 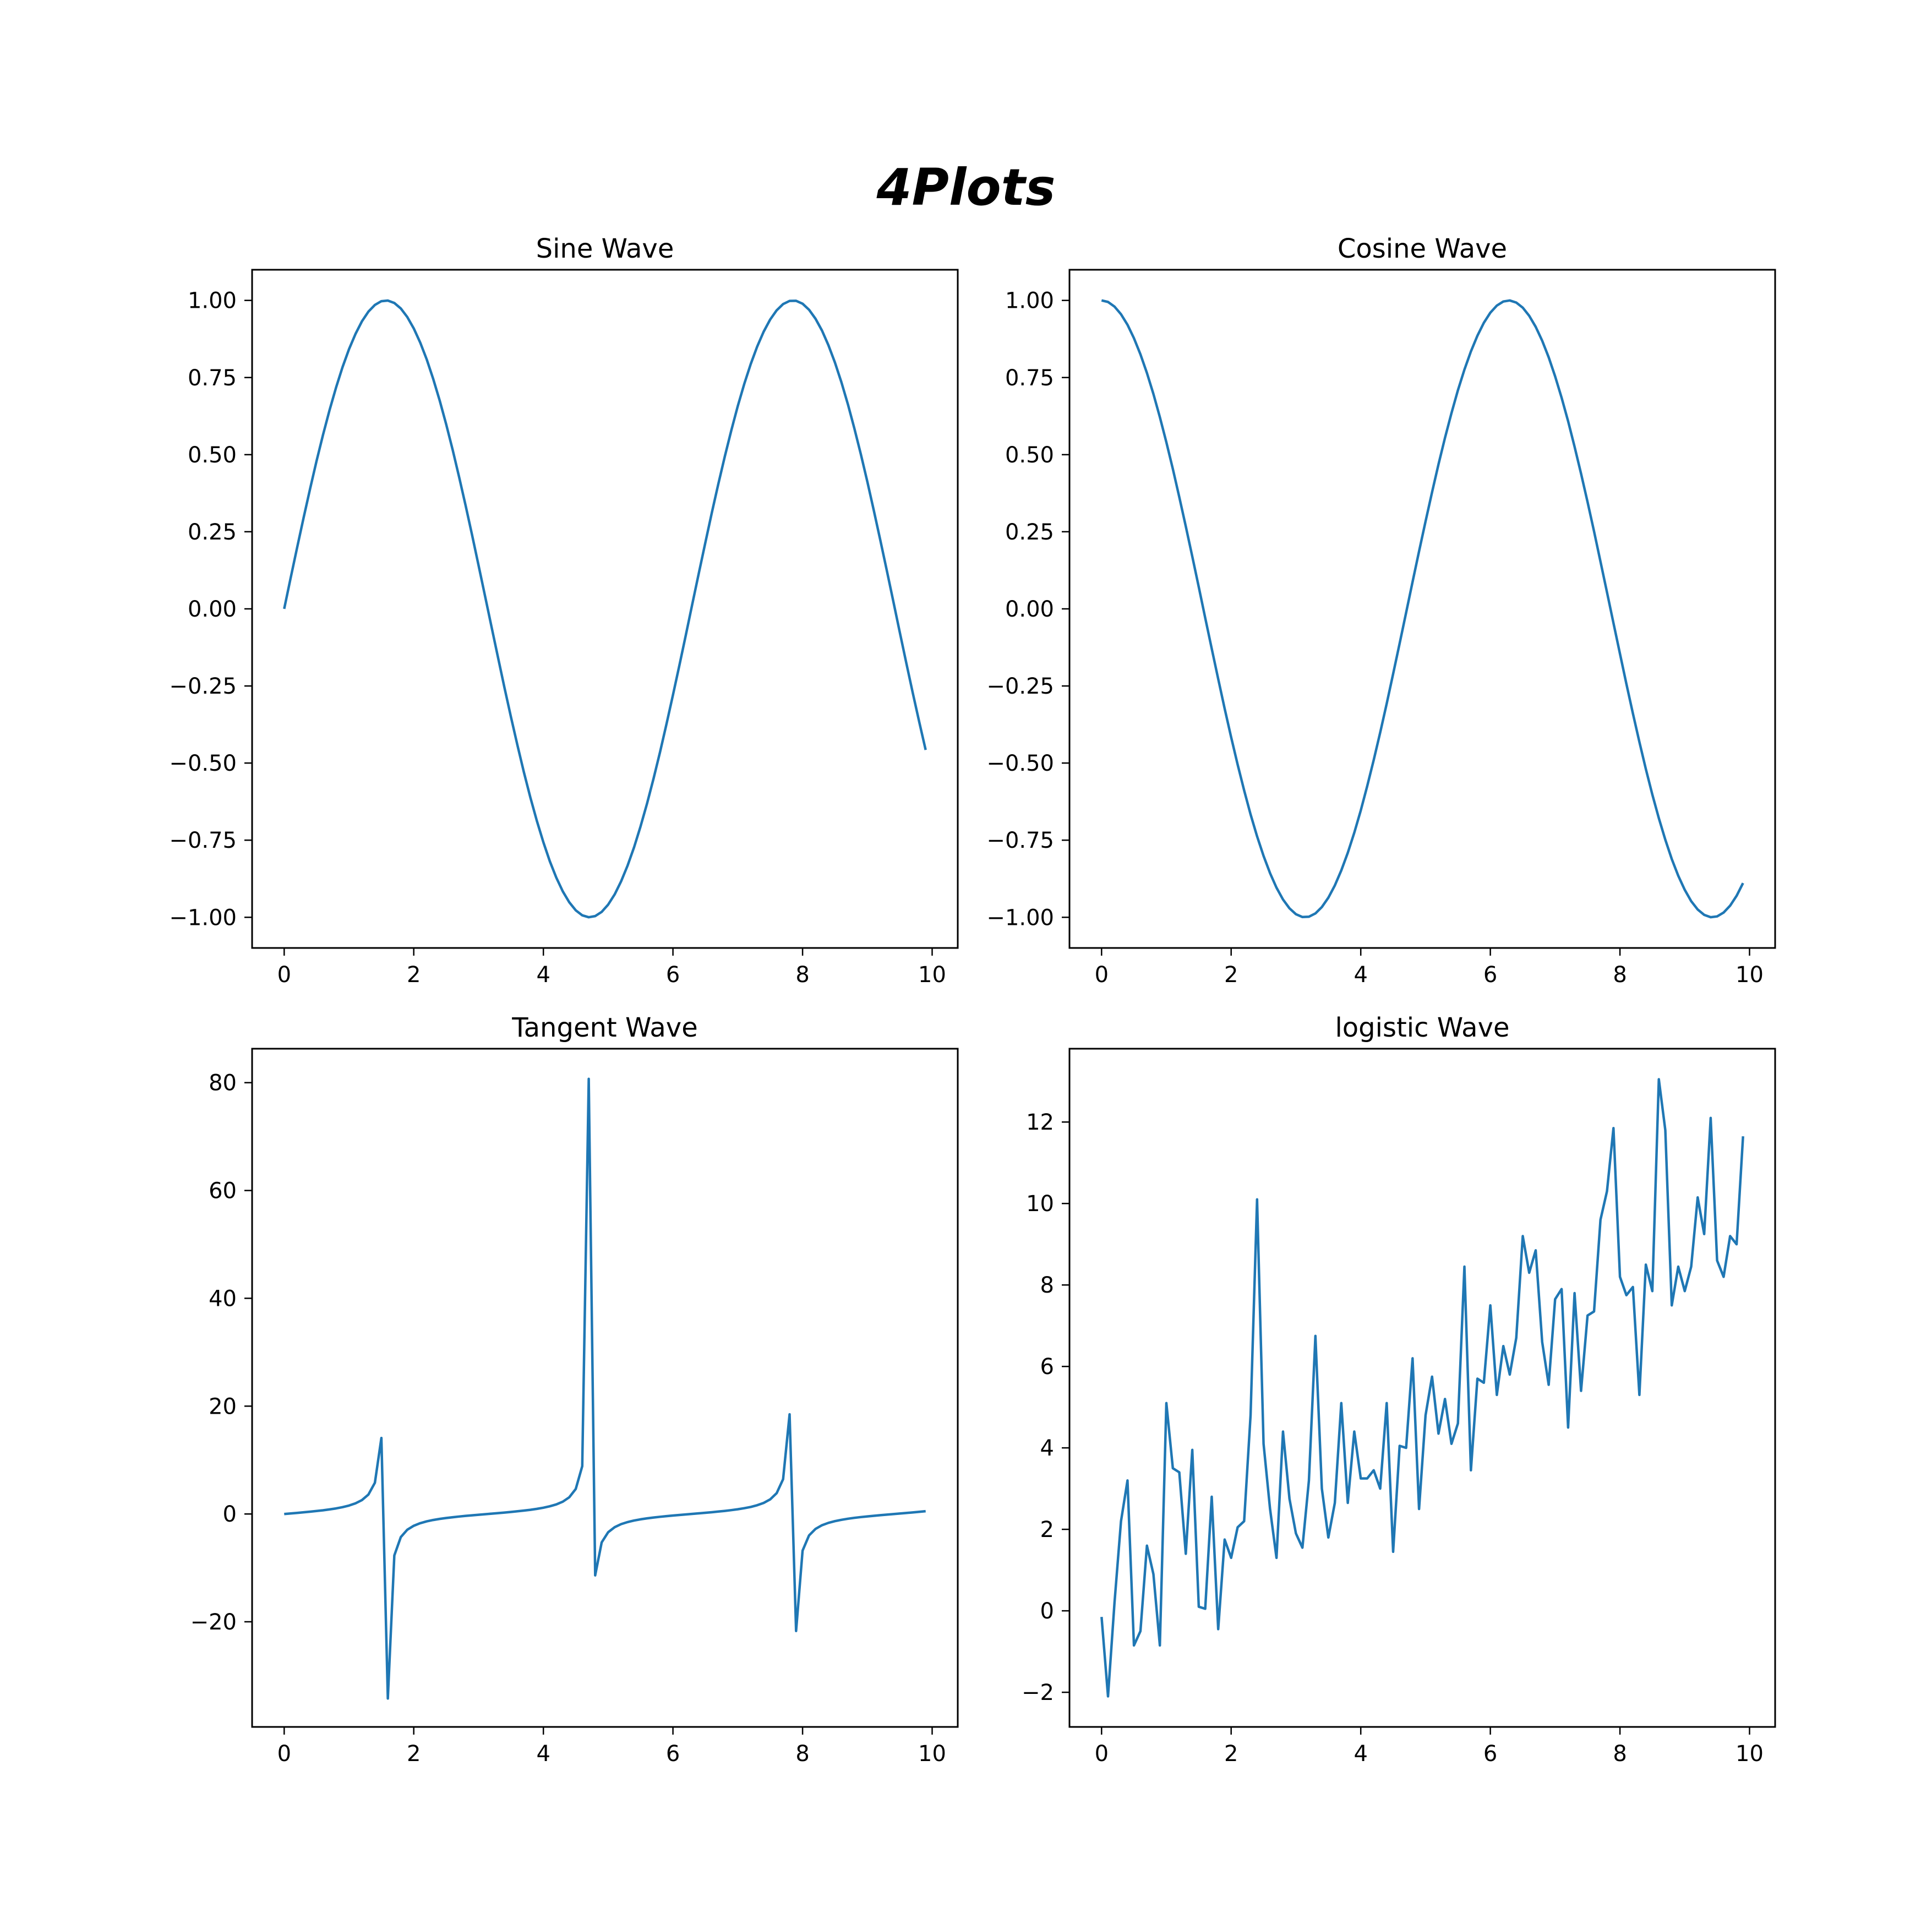 What do you see at coordinates (1029, 532) in the screenshot?
I see `cosine-wave-ytick-label: 0.25` at bounding box center [1029, 532].